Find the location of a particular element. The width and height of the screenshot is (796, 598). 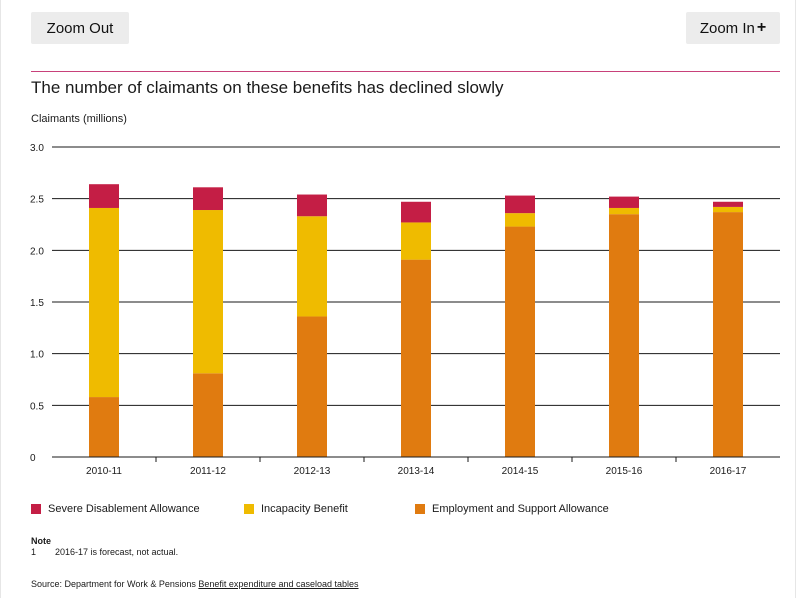

legend-label: Severe Disablement Allowance is located at coordinates (124, 509).